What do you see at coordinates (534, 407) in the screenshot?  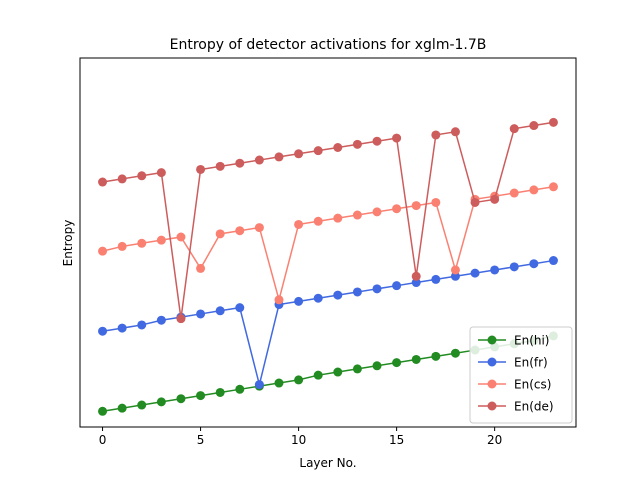 I see `legend-label: En(de)` at bounding box center [534, 407].